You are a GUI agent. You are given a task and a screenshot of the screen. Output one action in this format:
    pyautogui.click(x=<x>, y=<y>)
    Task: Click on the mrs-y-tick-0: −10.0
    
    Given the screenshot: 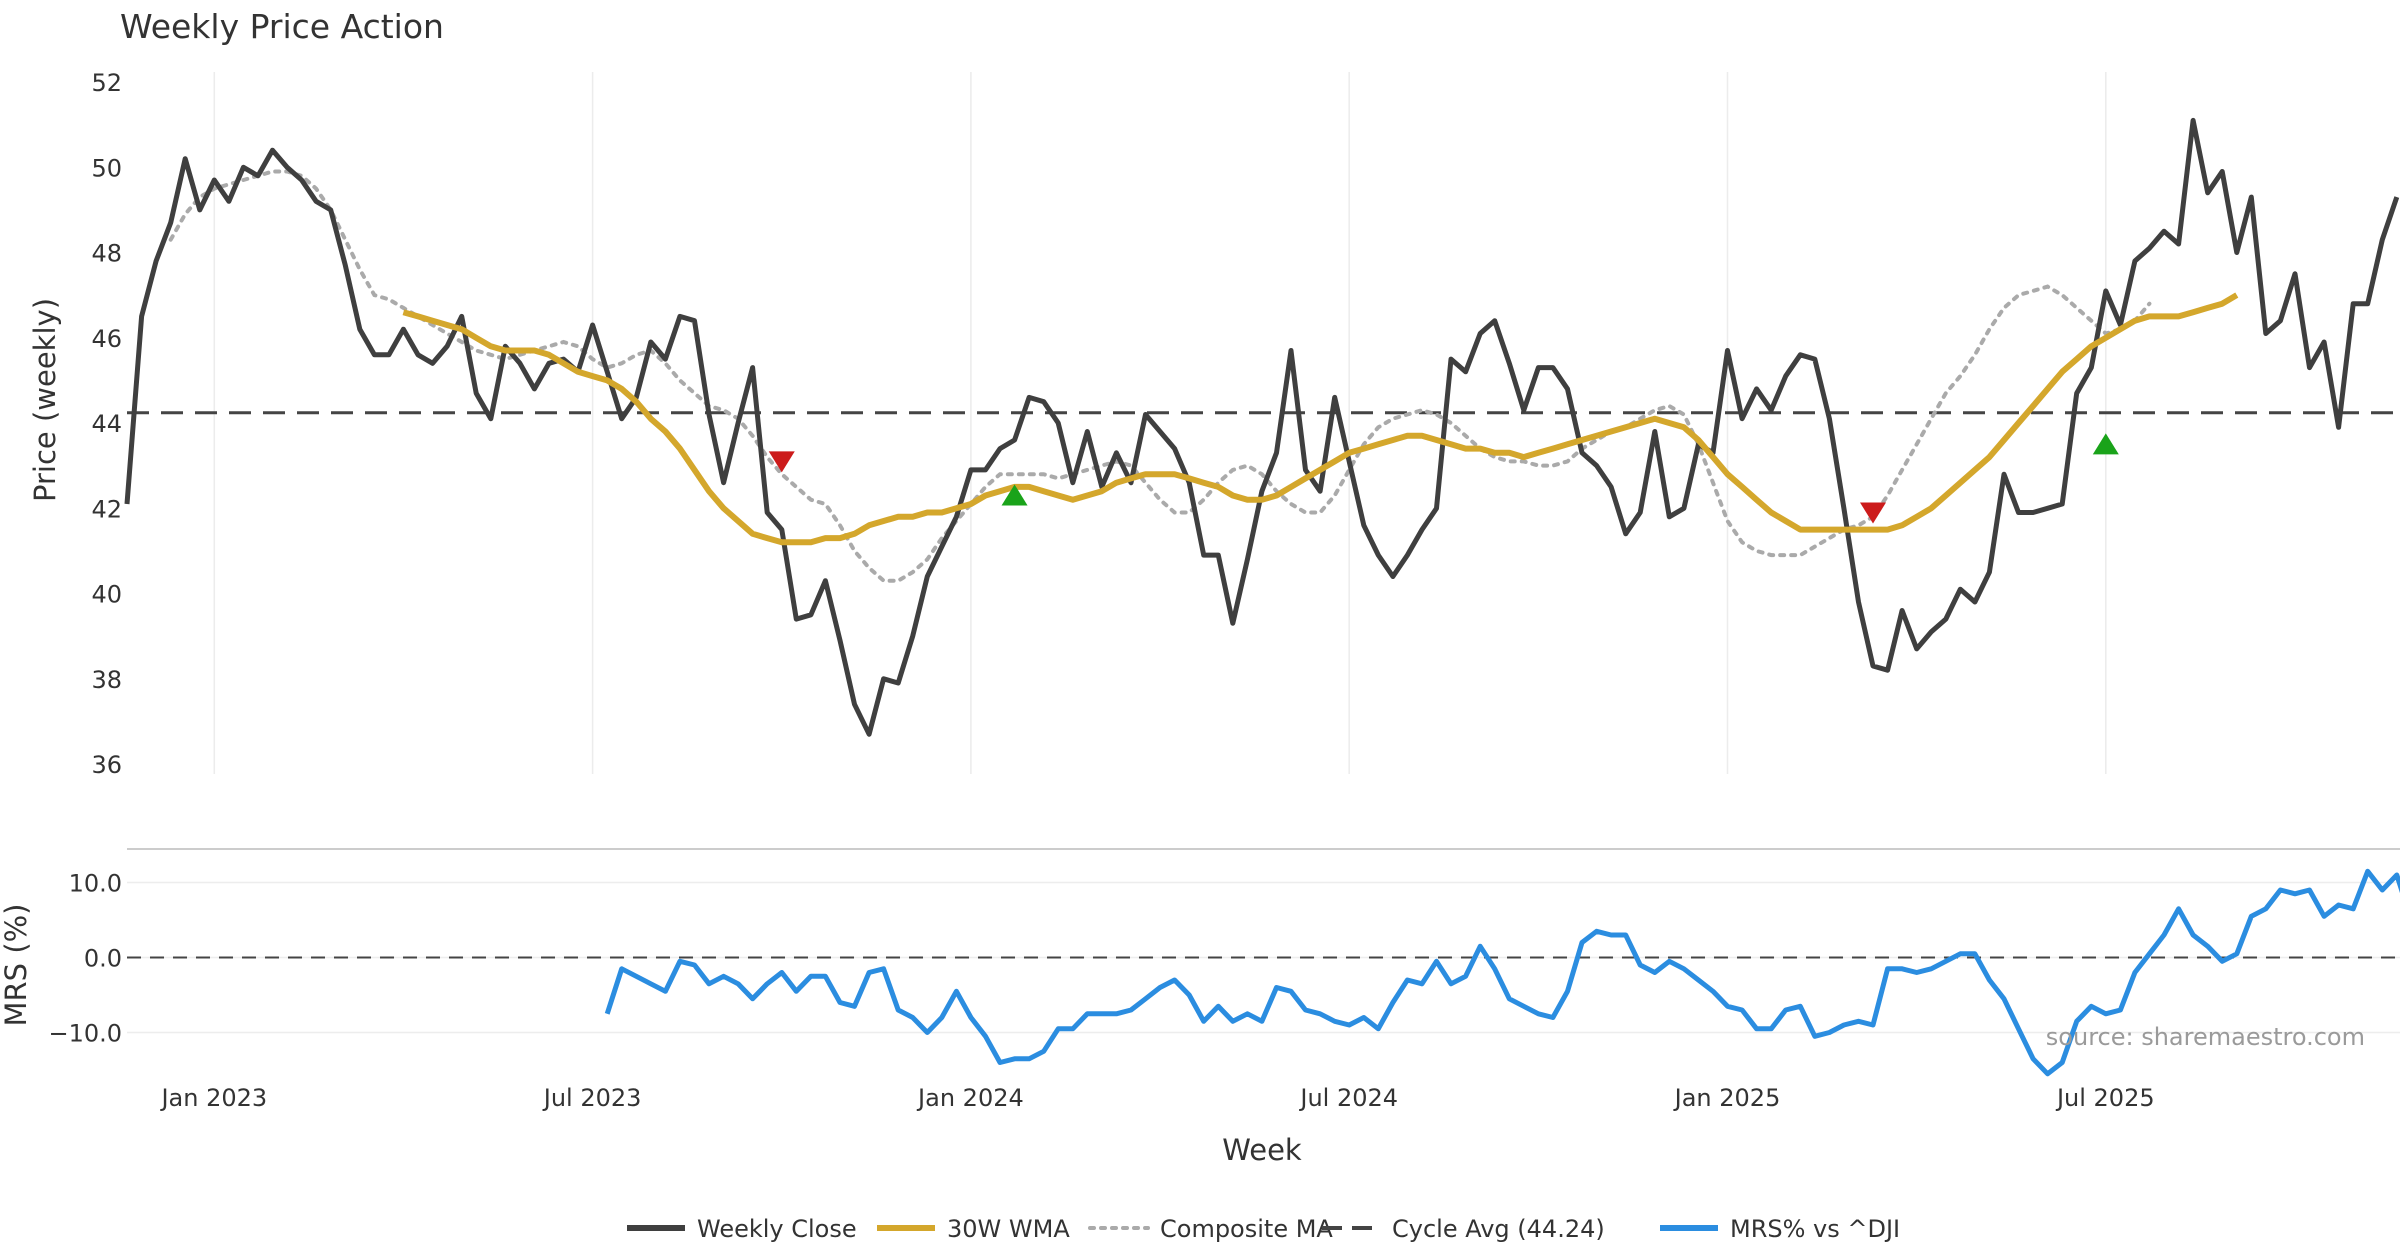 What is the action you would take?
    pyautogui.click(x=85, y=1034)
    